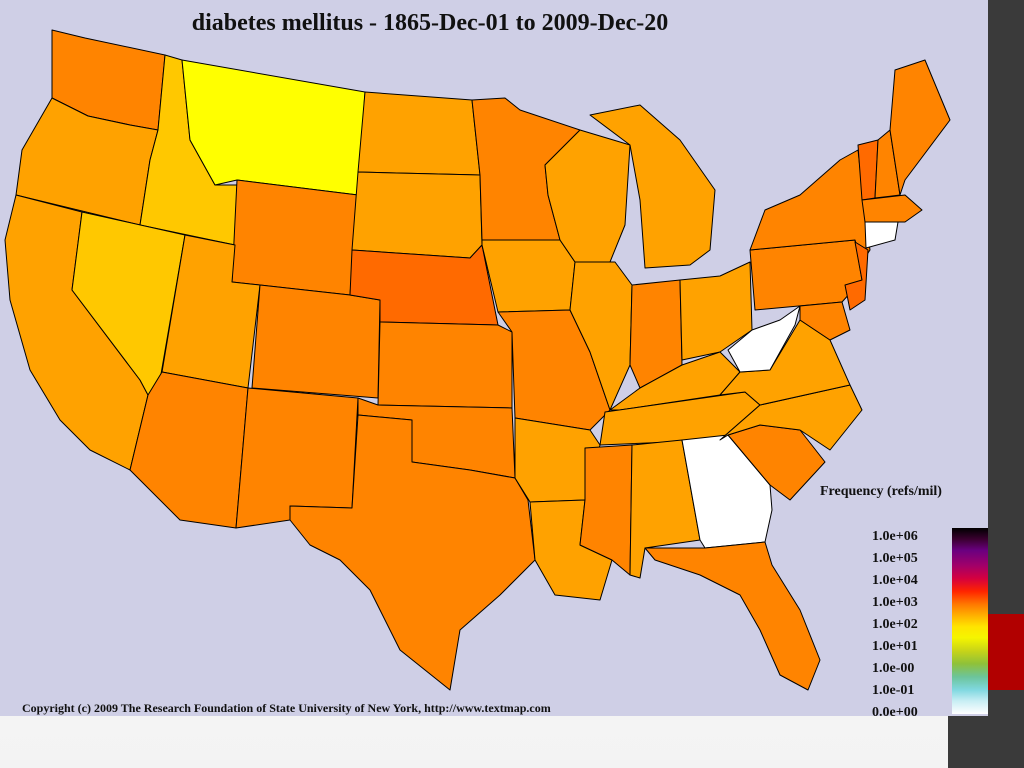 The image size is (1024, 768). What do you see at coordinates (316, 341) in the screenshot?
I see `state-colorado` at bounding box center [316, 341].